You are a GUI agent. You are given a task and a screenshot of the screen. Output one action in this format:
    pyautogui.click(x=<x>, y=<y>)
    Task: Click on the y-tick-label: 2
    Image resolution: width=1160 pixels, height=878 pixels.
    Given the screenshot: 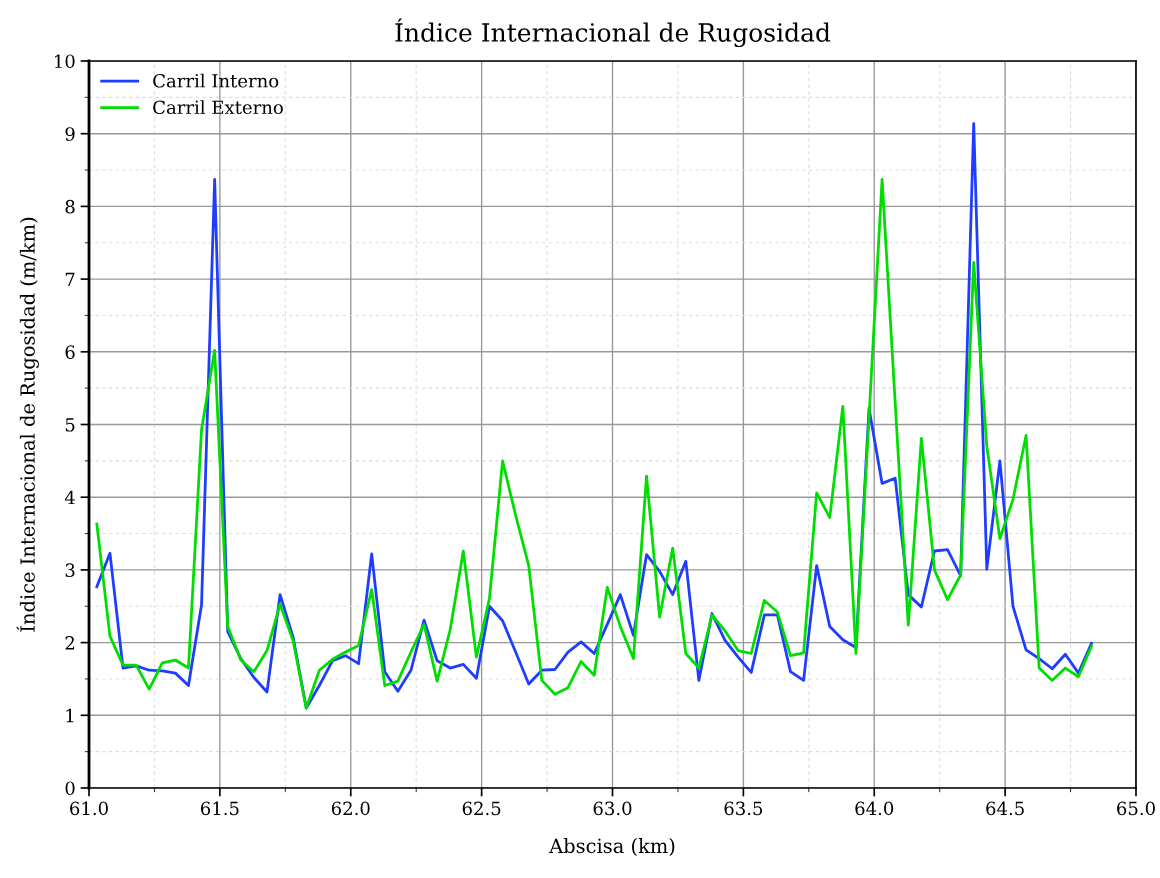 What is the action you would take?
    pyautogui.click(x=70, y=643)
    